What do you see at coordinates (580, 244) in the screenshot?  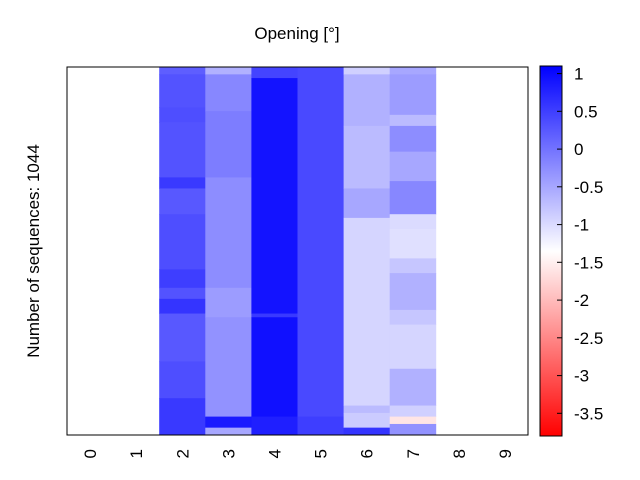 I see `colorbar-ticks: 1 0.5 0 -0.5 -1 -1.5 -2 -2.5 -3 -3.5` at bounding box center [580, 244].